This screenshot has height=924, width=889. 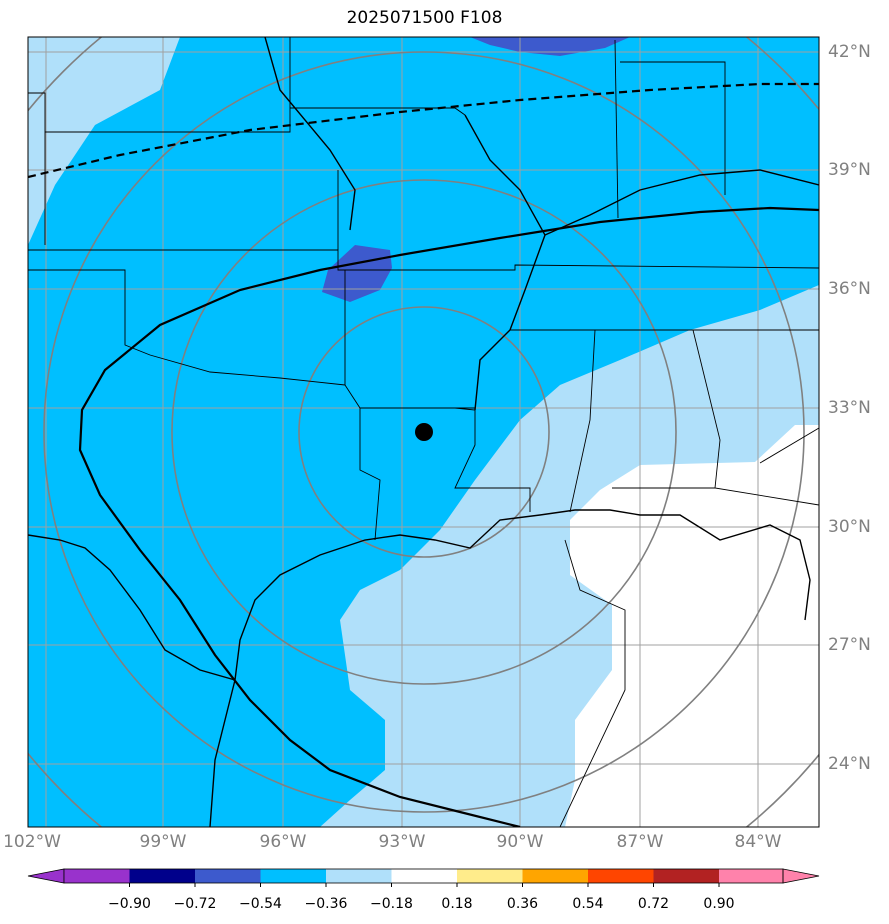 I want to click on colorbar-tick-label: 0.72, so click(x=653, y=904).